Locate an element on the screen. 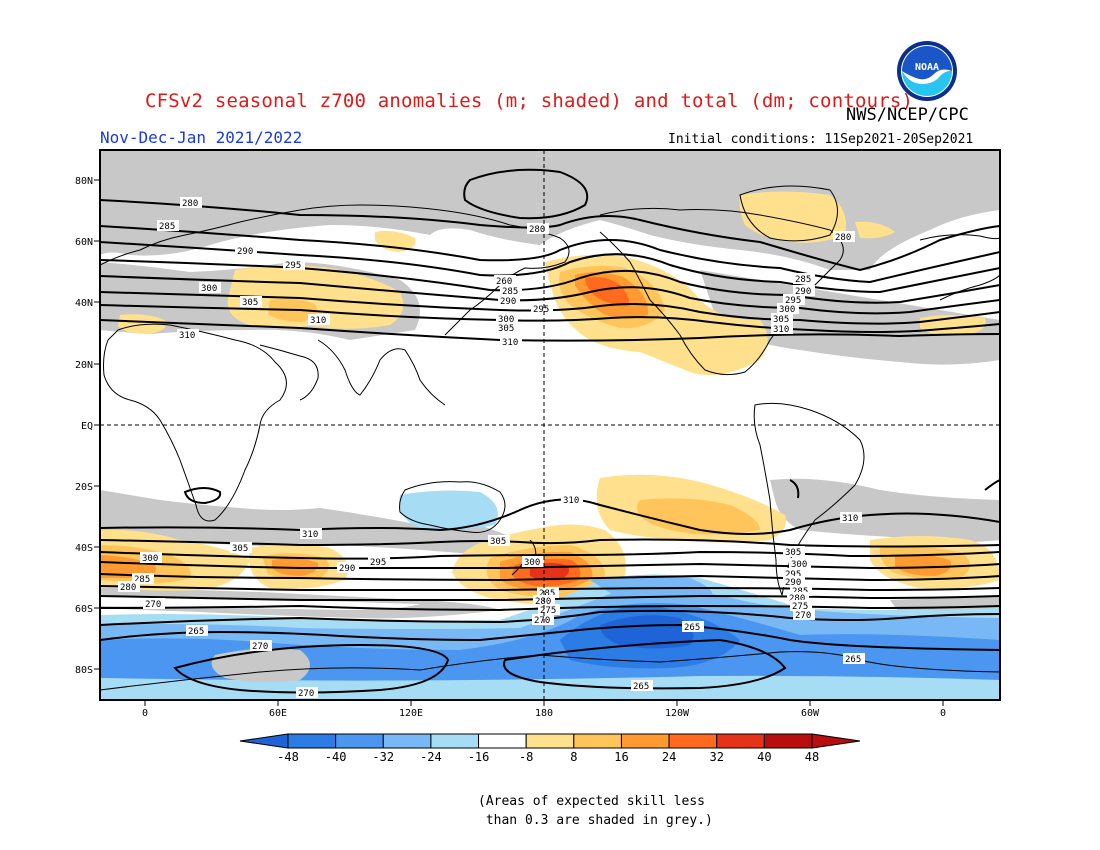 This screenshot has height=850, width=1100. lon-label: 180 is located at coordinates (544, 713).